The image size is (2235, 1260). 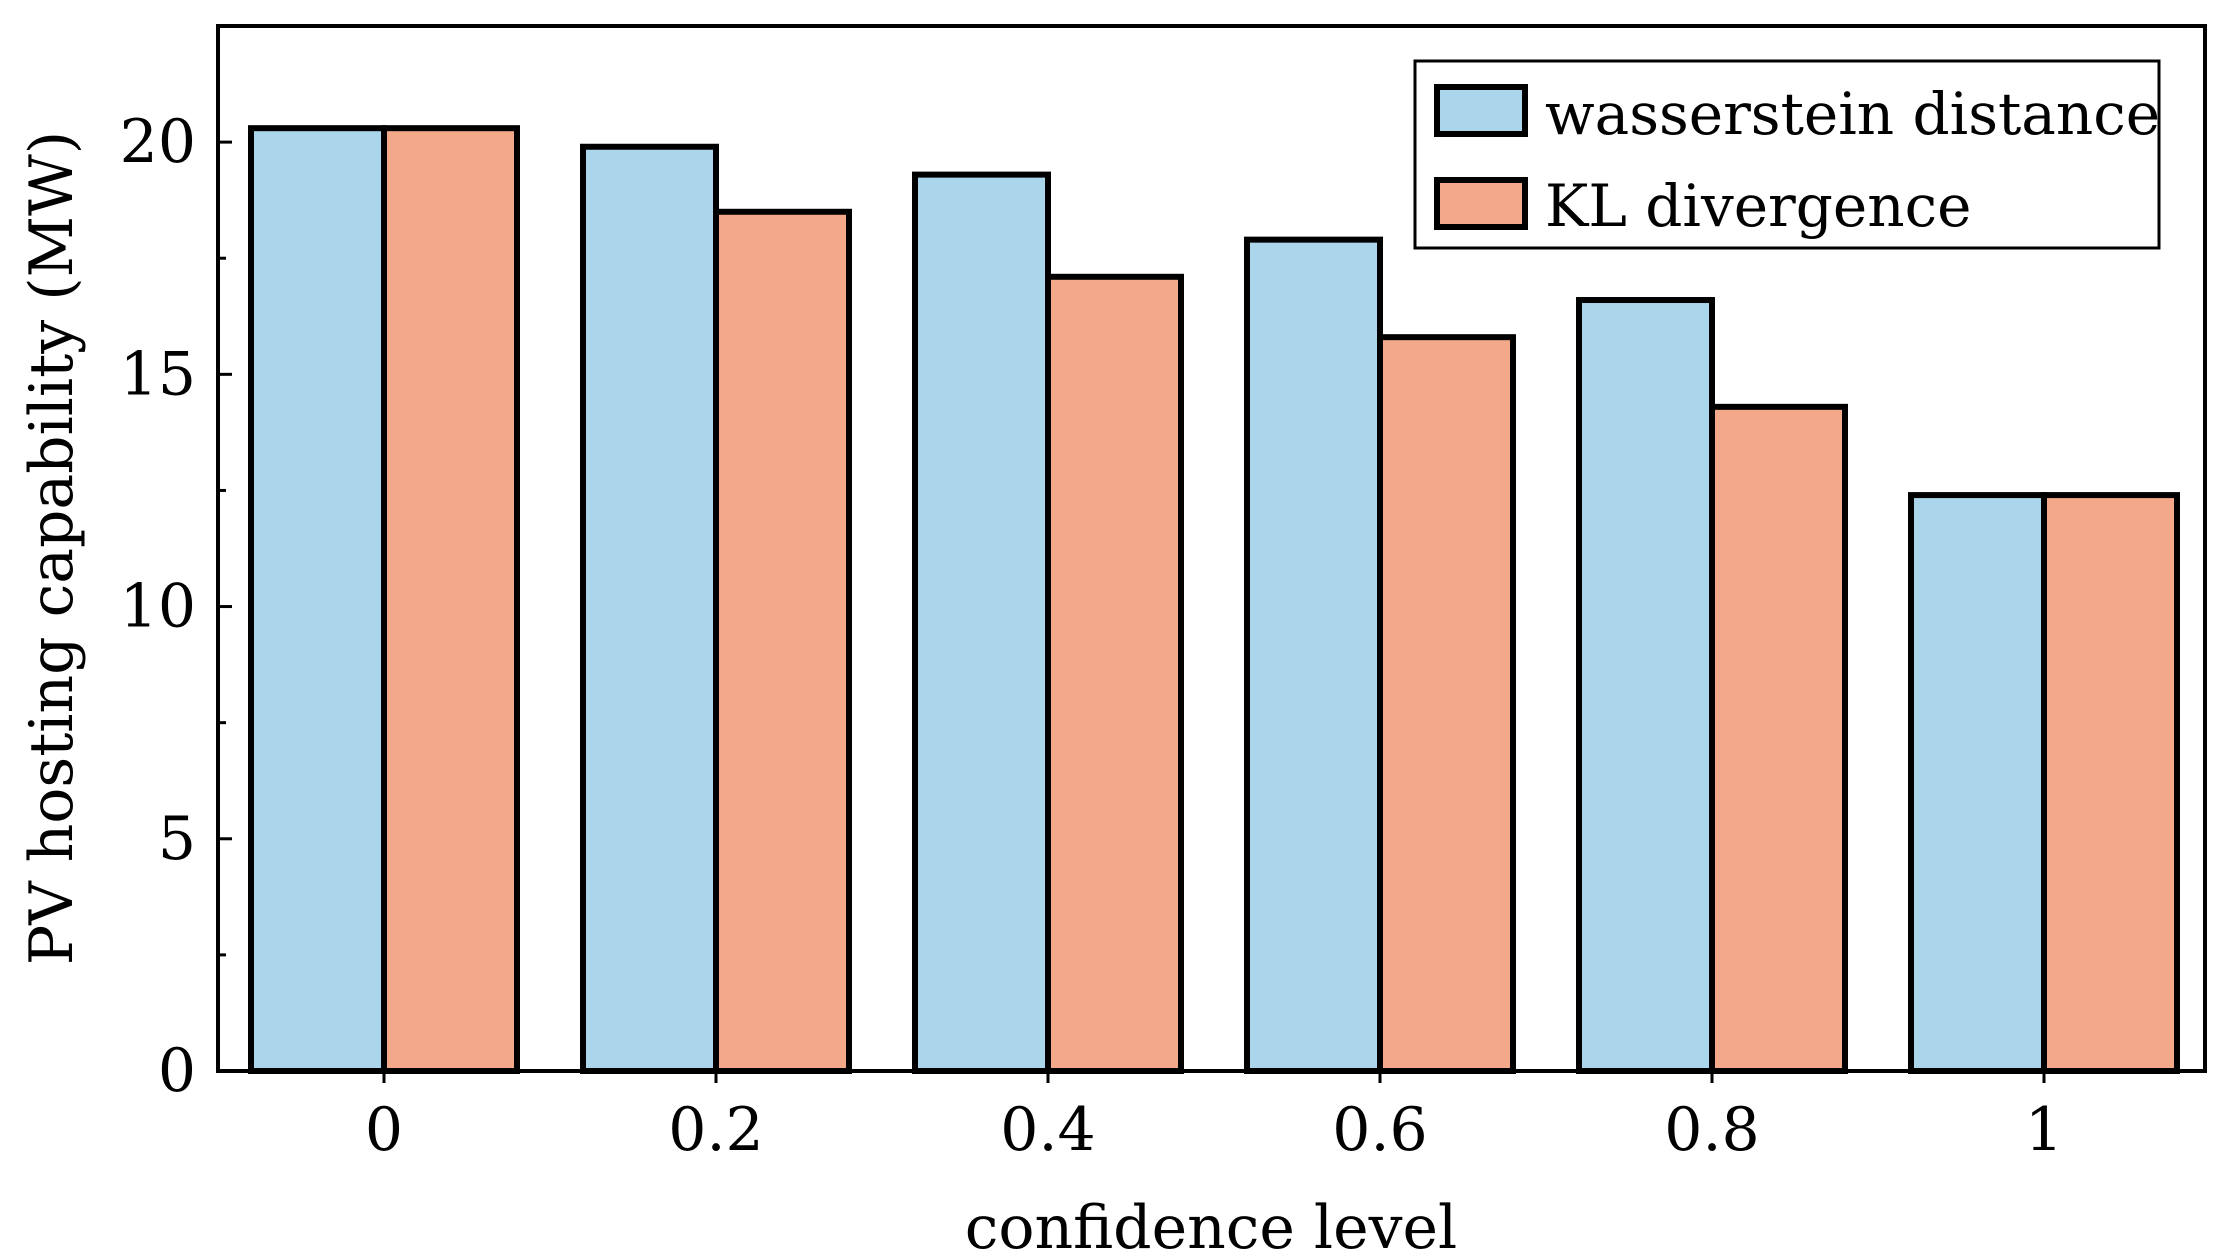 What do you see at coordinates (158, 607) in the screenshot?
I see `y-tick-label: 10` at bounding box center [158, 607].